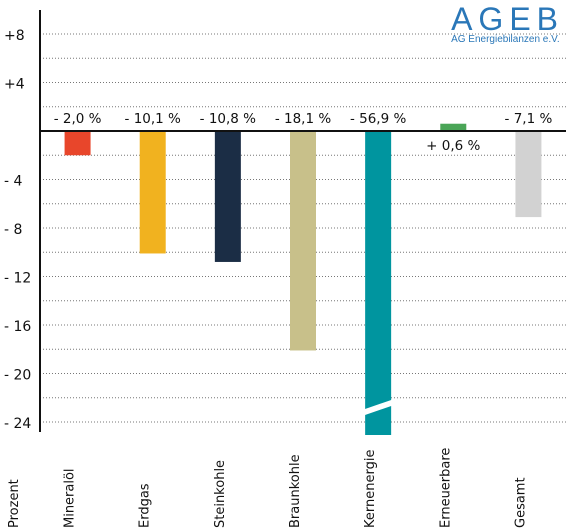 The width and height of the screenshot is (570, 532). I want to click on logo-sub-text: AG Energiebilanzen e.V., so click(505, 39).